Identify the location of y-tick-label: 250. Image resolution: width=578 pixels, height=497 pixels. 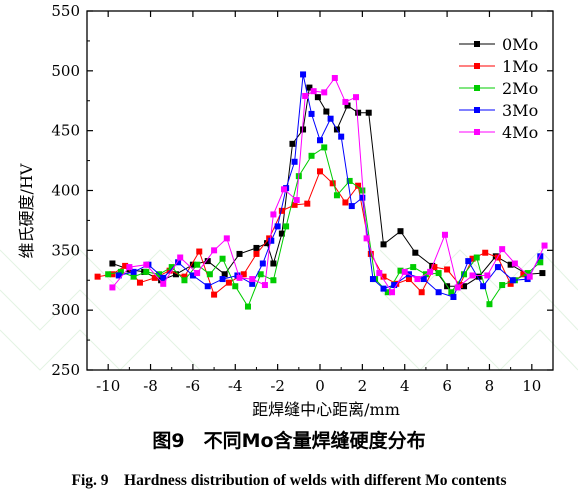
(65, 370).